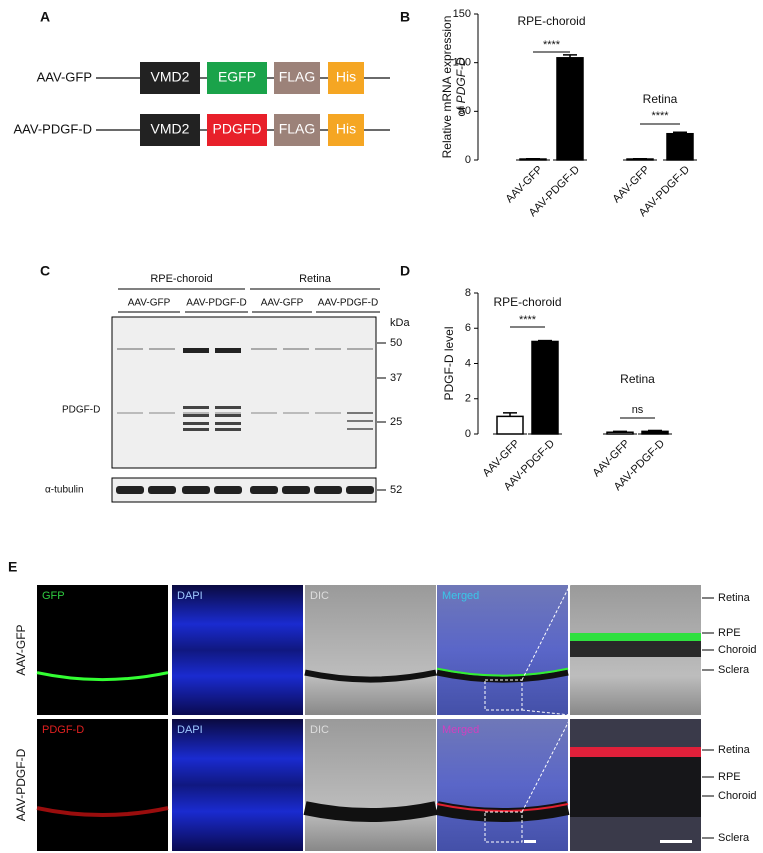 This screenshot has width=763, height=853. Describe the element at coordinates (400, 323) in the screenshot. I see `blot-unit: kDa` at that location.